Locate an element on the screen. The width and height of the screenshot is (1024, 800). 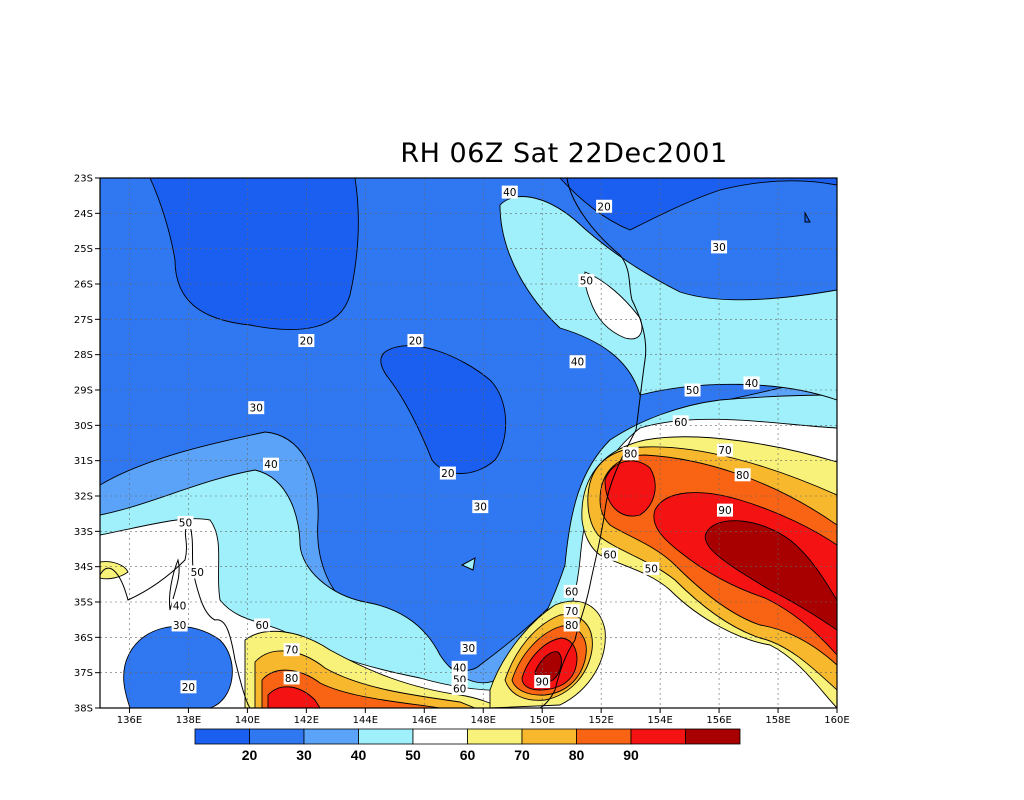
lon-tick-label: 156E is located at coordinates (718, 720).